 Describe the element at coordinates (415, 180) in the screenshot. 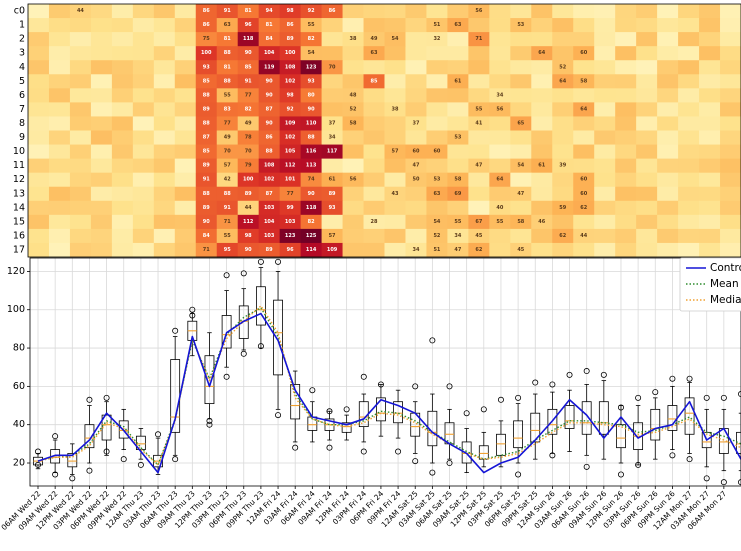

I see `heatmap-cell-label: 50` at that location.